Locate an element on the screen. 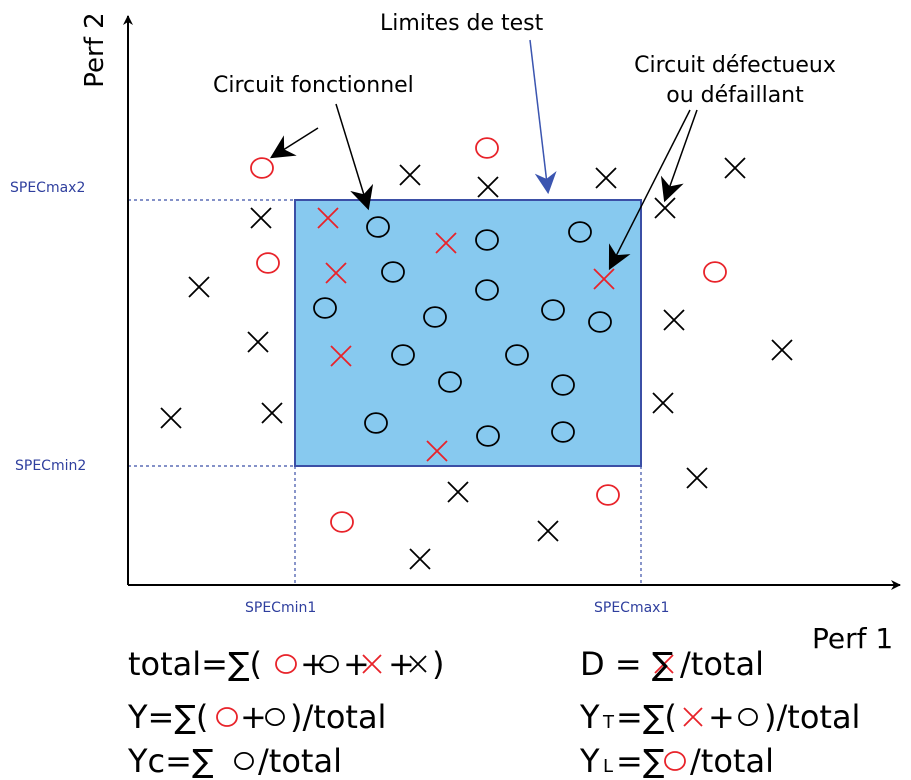 The height and width of the screenshot is (780, 911). annotation: Circuit fonctionnel is located at coordinates (313, 85).